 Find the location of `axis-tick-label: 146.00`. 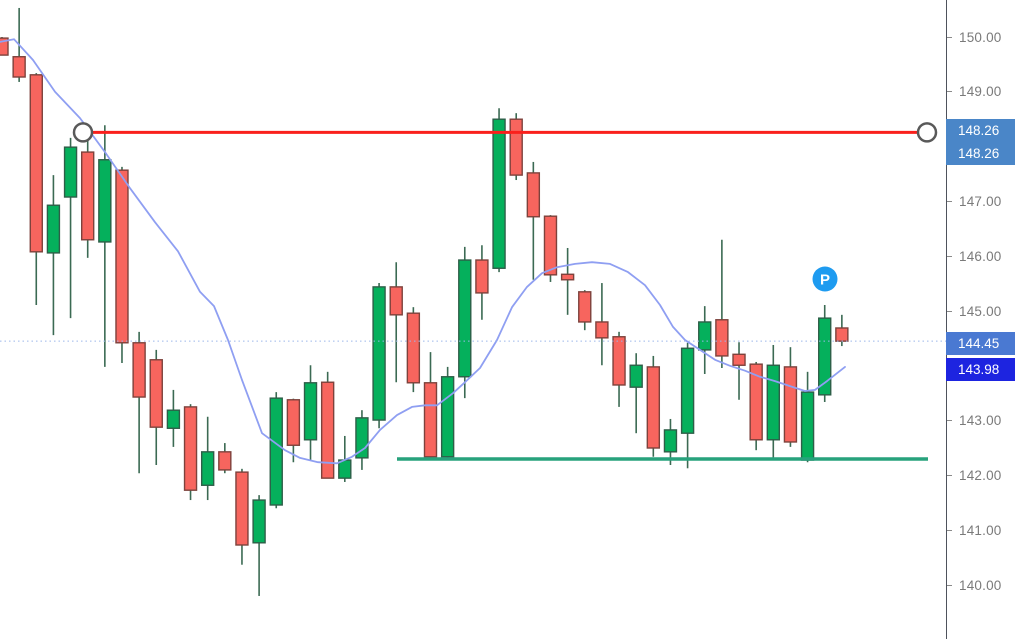

axis-tick-label: 146.00 is located at coordinates (980, 256).